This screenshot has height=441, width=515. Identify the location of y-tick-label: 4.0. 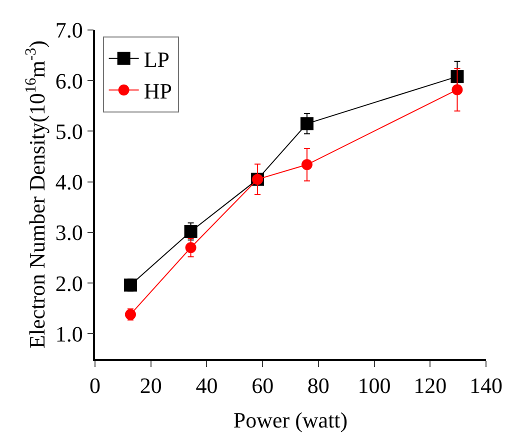
(69, 182).